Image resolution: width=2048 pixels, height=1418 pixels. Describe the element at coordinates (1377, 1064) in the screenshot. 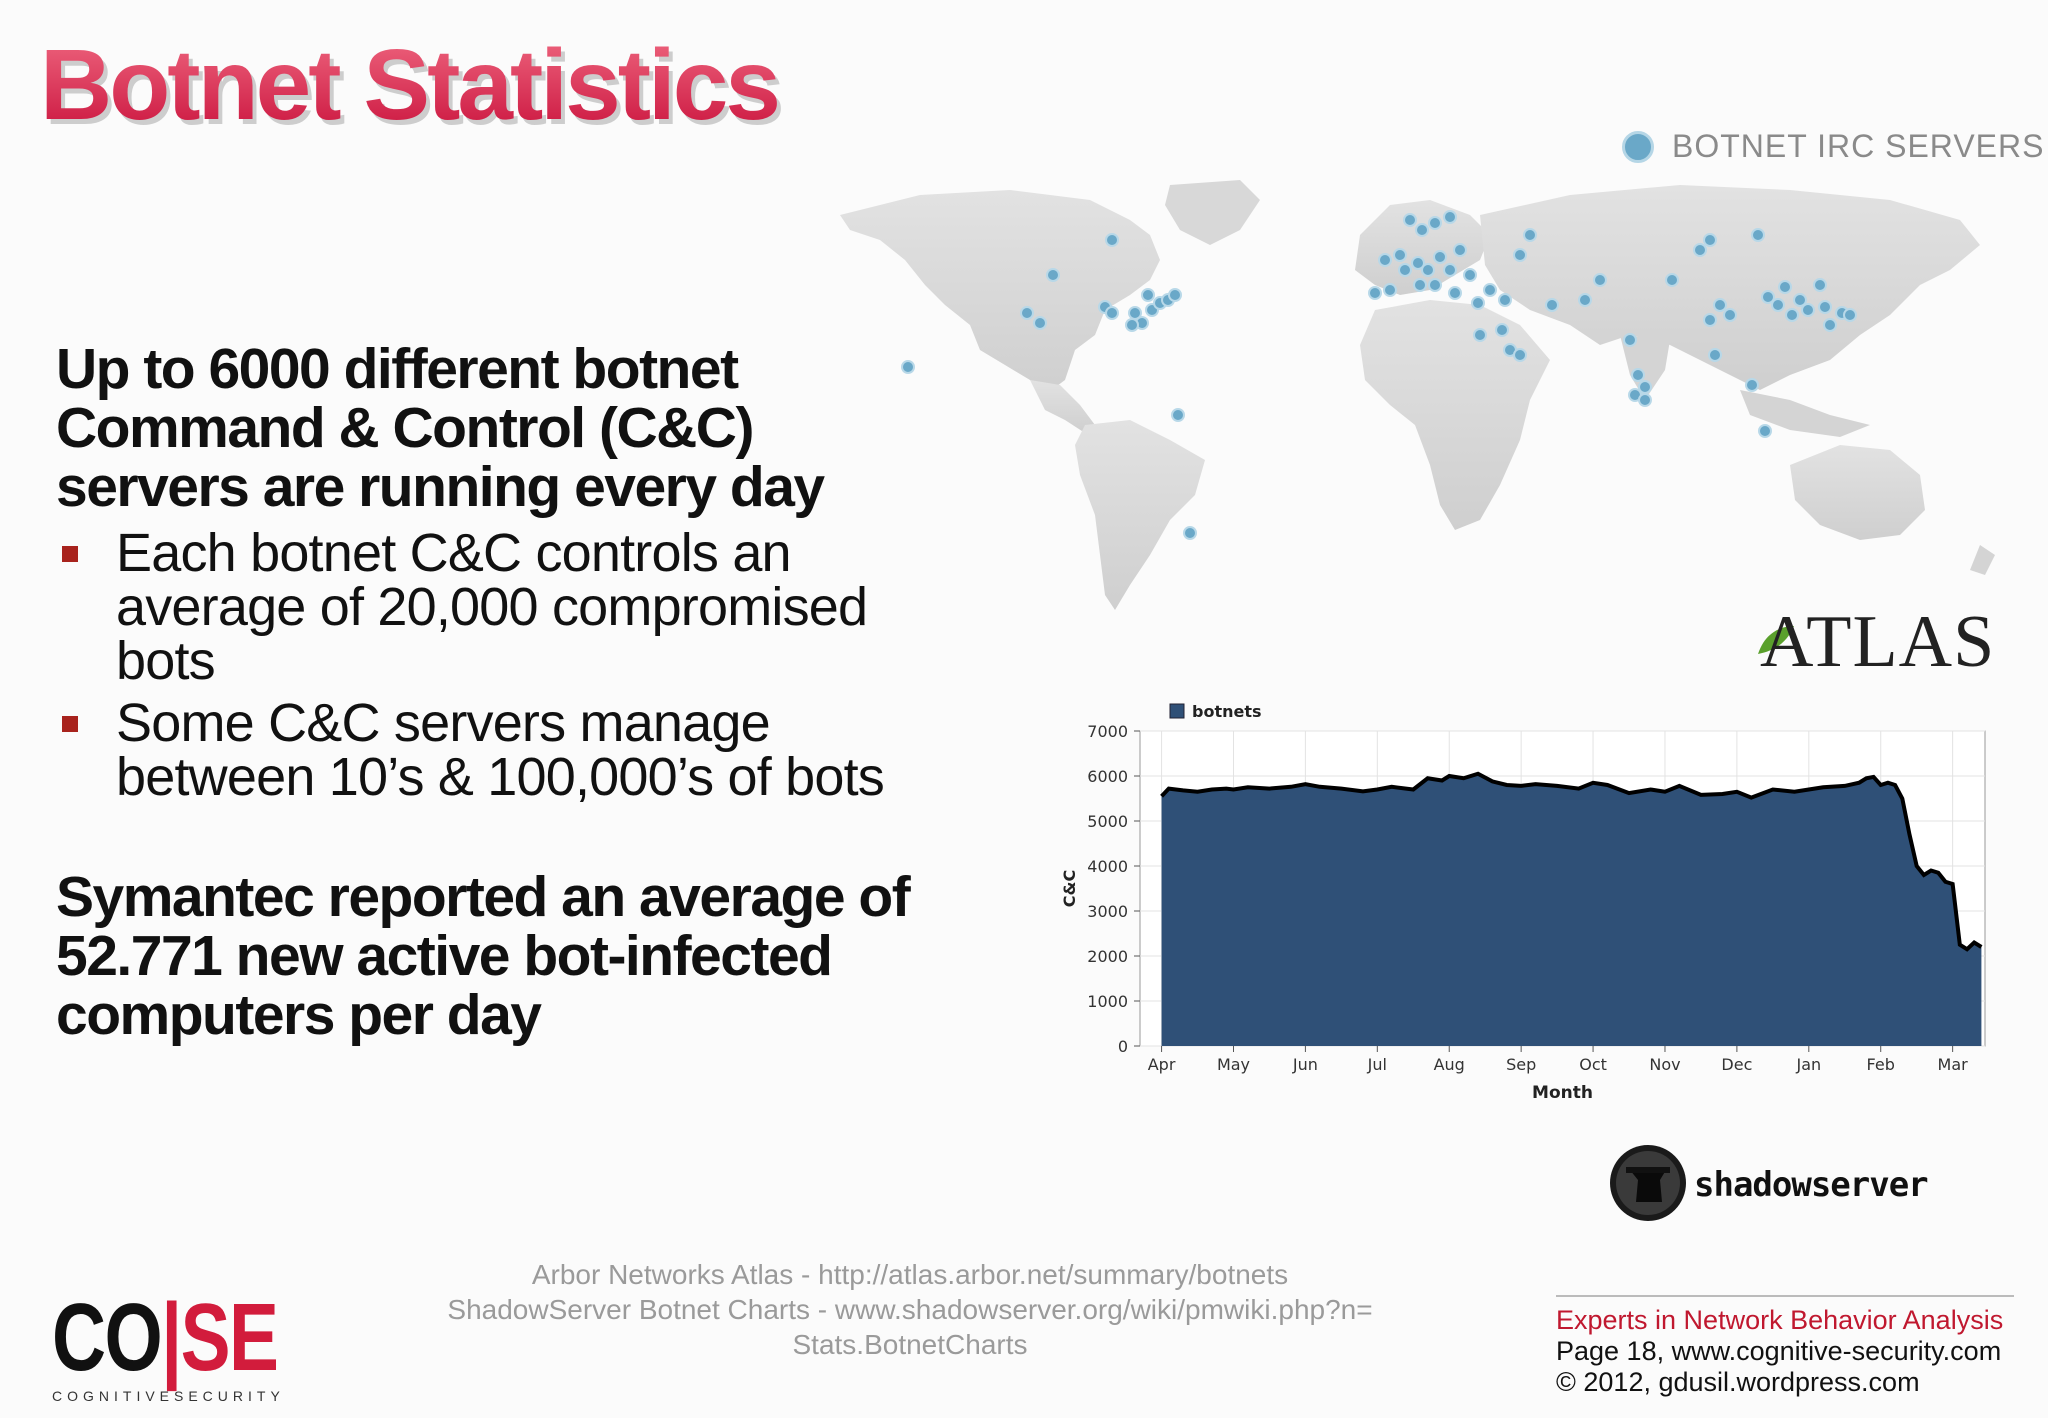

I see `x-tick-label: Jul` at that location.